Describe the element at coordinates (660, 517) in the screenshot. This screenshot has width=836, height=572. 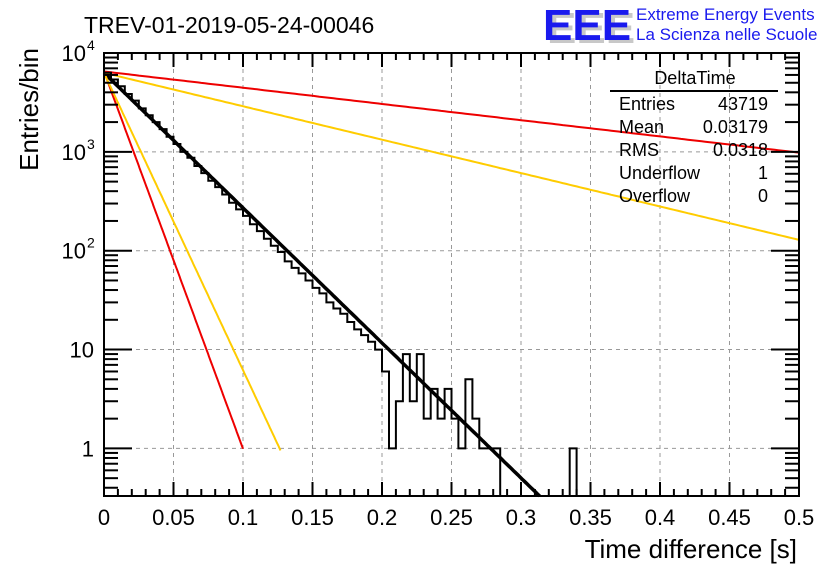
I see `x-tick-label: 0.4` at that location.